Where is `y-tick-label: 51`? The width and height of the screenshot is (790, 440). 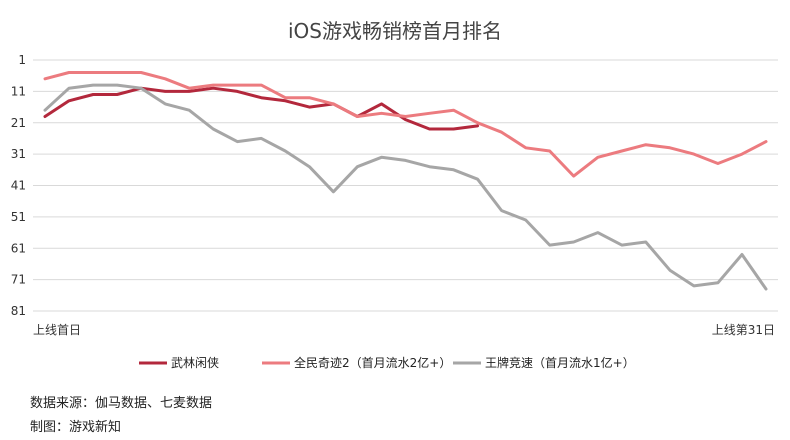
y-tick-label: 51 is located at coordinates (18, 217).